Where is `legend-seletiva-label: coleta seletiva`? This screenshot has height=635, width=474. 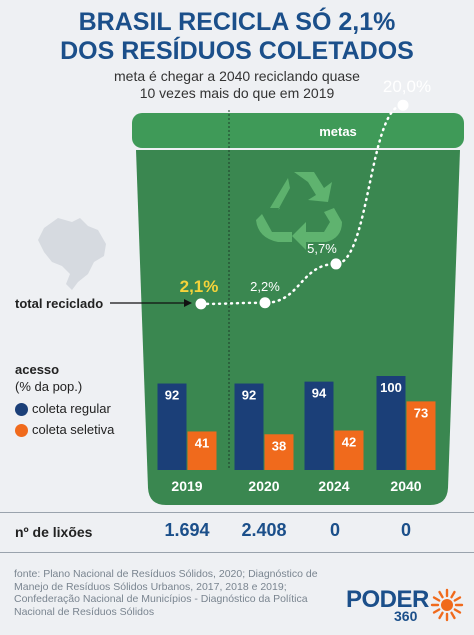 legend-seletiva-label: coleta seletiva is located at coordinates (73, 429).